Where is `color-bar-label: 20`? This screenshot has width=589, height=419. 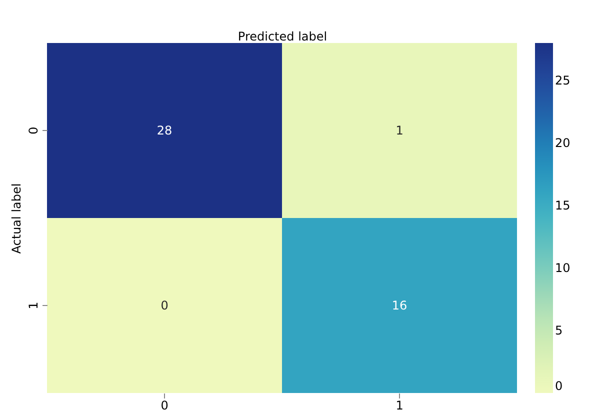 color-bar-label: 20 is located at coordinates (562, 143).